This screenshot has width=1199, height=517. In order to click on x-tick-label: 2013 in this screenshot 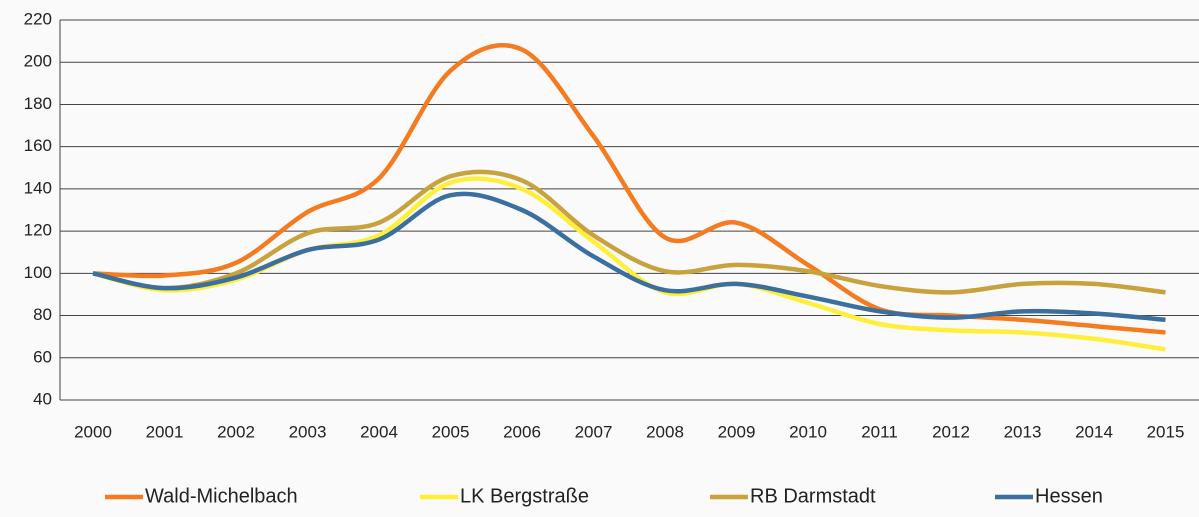, I will do `click(1023, 431)`.